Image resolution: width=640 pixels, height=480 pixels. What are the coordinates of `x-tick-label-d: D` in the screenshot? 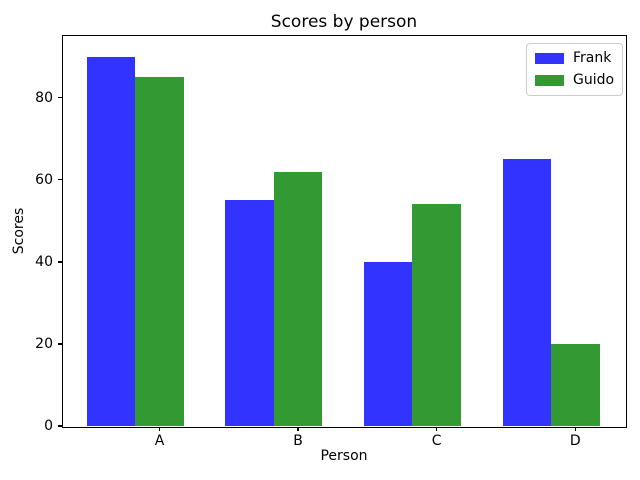 It's located at (575, 441).